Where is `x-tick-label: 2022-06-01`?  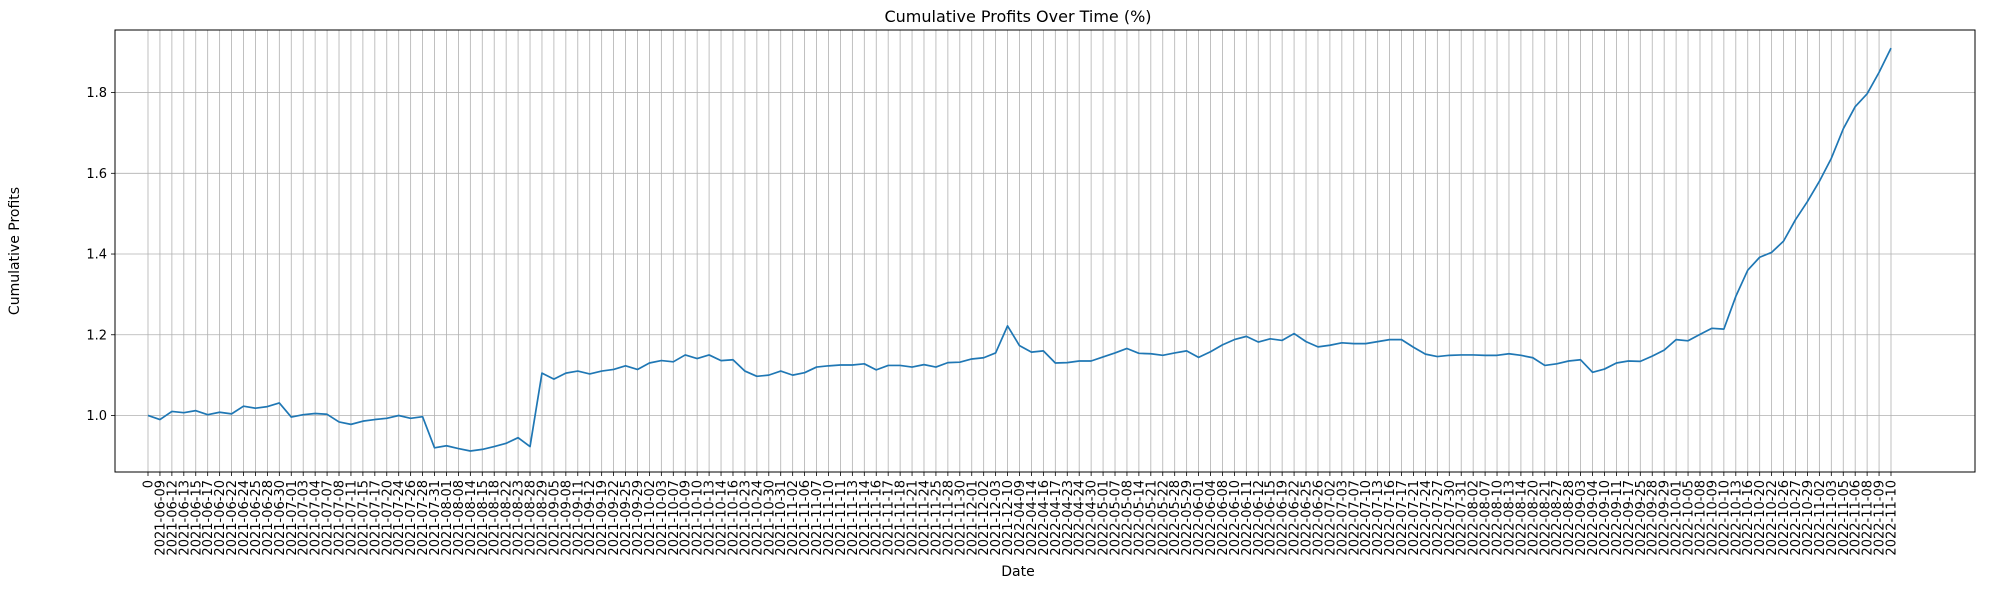
x-tick-label: 2022-06-01 is located at coordinates (1199, 518).